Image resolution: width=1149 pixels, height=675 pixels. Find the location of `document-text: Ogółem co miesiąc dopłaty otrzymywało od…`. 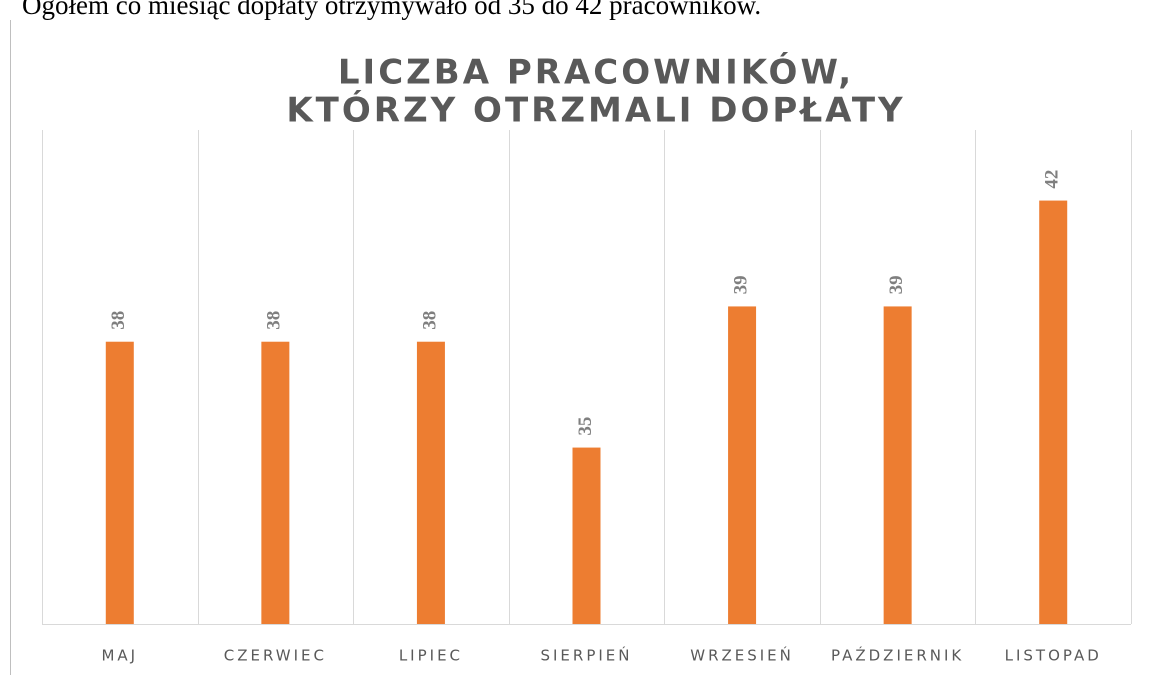

document-text: Ogółem co miesiąc dopłaty otrzymywało od… is located at coordinates (391, 10).